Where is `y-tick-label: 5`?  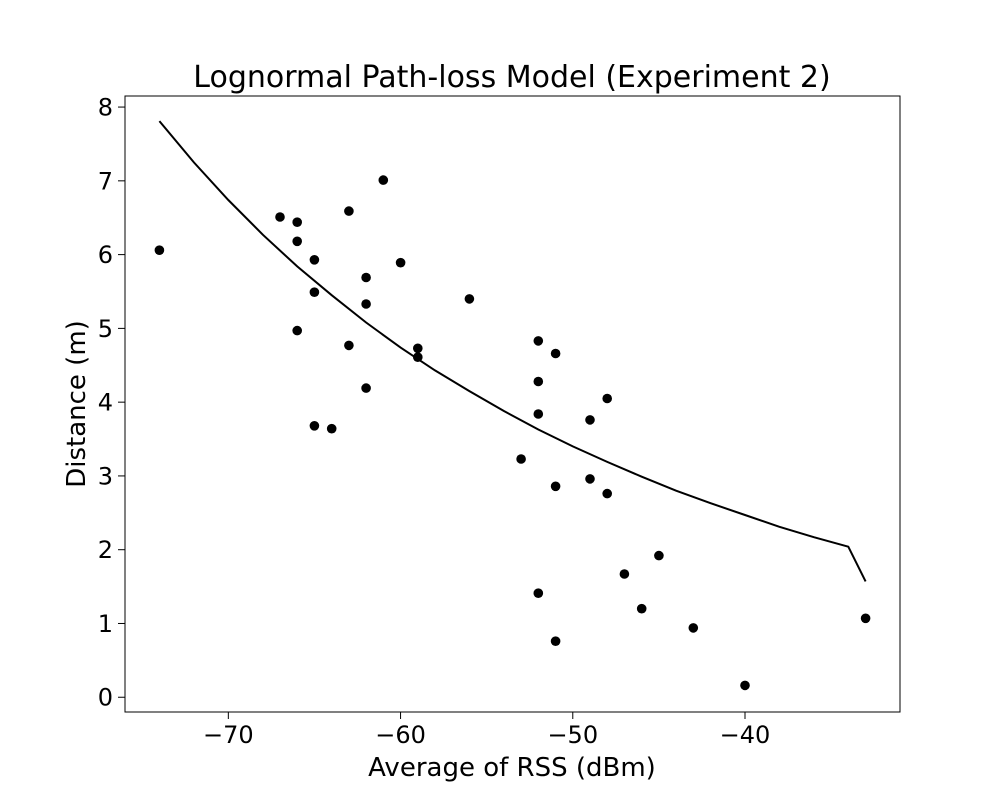 y-tick-label: 5 is located at coordinates (105, 329).